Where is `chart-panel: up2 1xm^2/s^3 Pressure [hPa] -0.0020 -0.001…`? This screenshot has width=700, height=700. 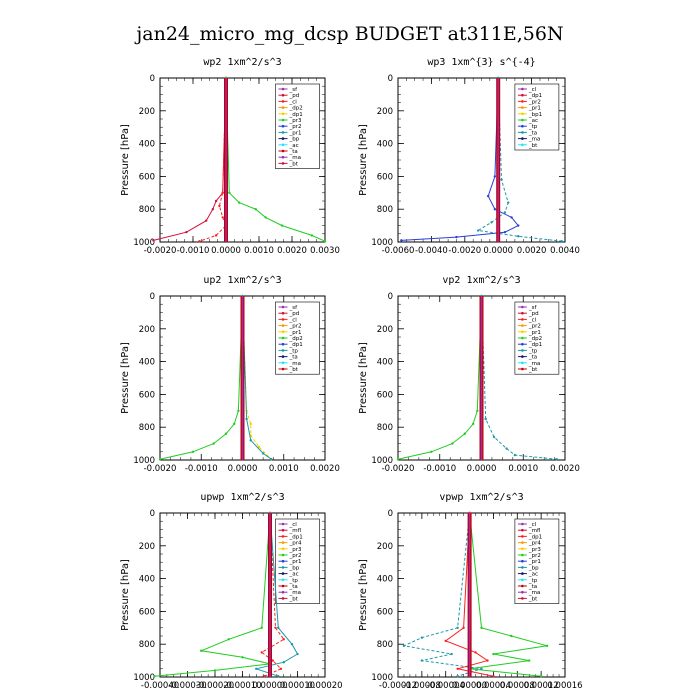
chart-panel: up2 1xm^2/s^3 Pressure [hPa] -0.0020 -0.001… is located at coordinates (230, 374).